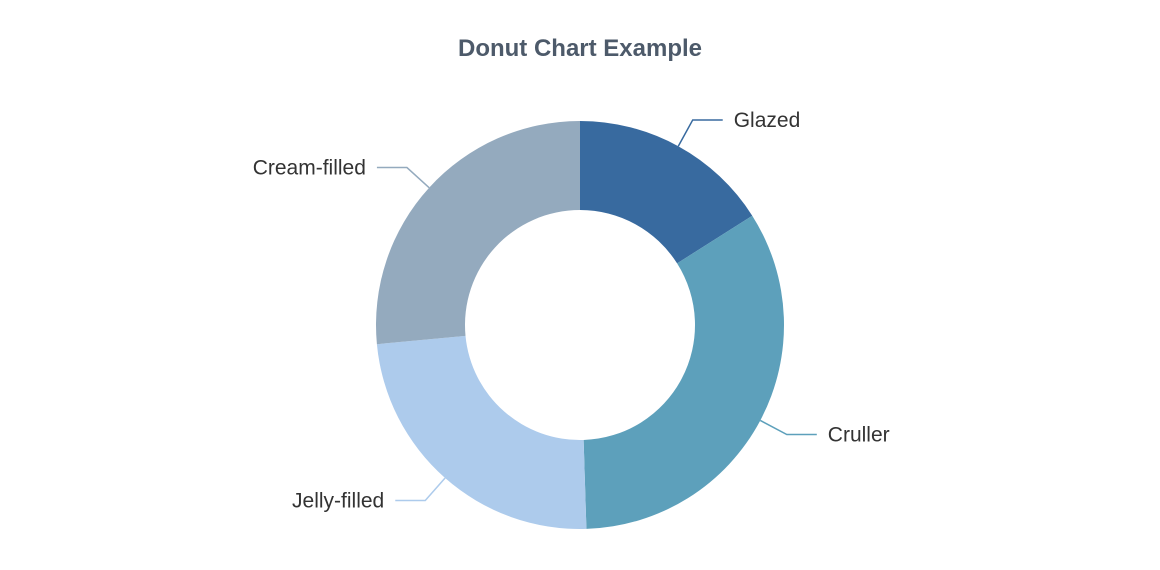 This screenshot has width=1160, height=570. What do you see at coordinates (338, 501) in the screenshot?
I see `slice-label: Jelly-filled` at bounding box center [338, 501].